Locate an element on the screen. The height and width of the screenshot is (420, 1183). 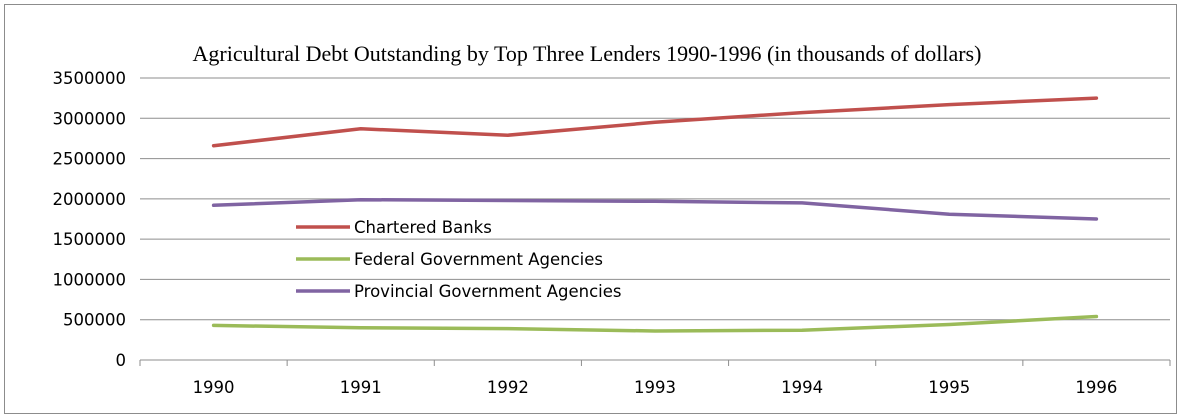
x-tick-label: 1996 is located at coordinates (1096, 387).